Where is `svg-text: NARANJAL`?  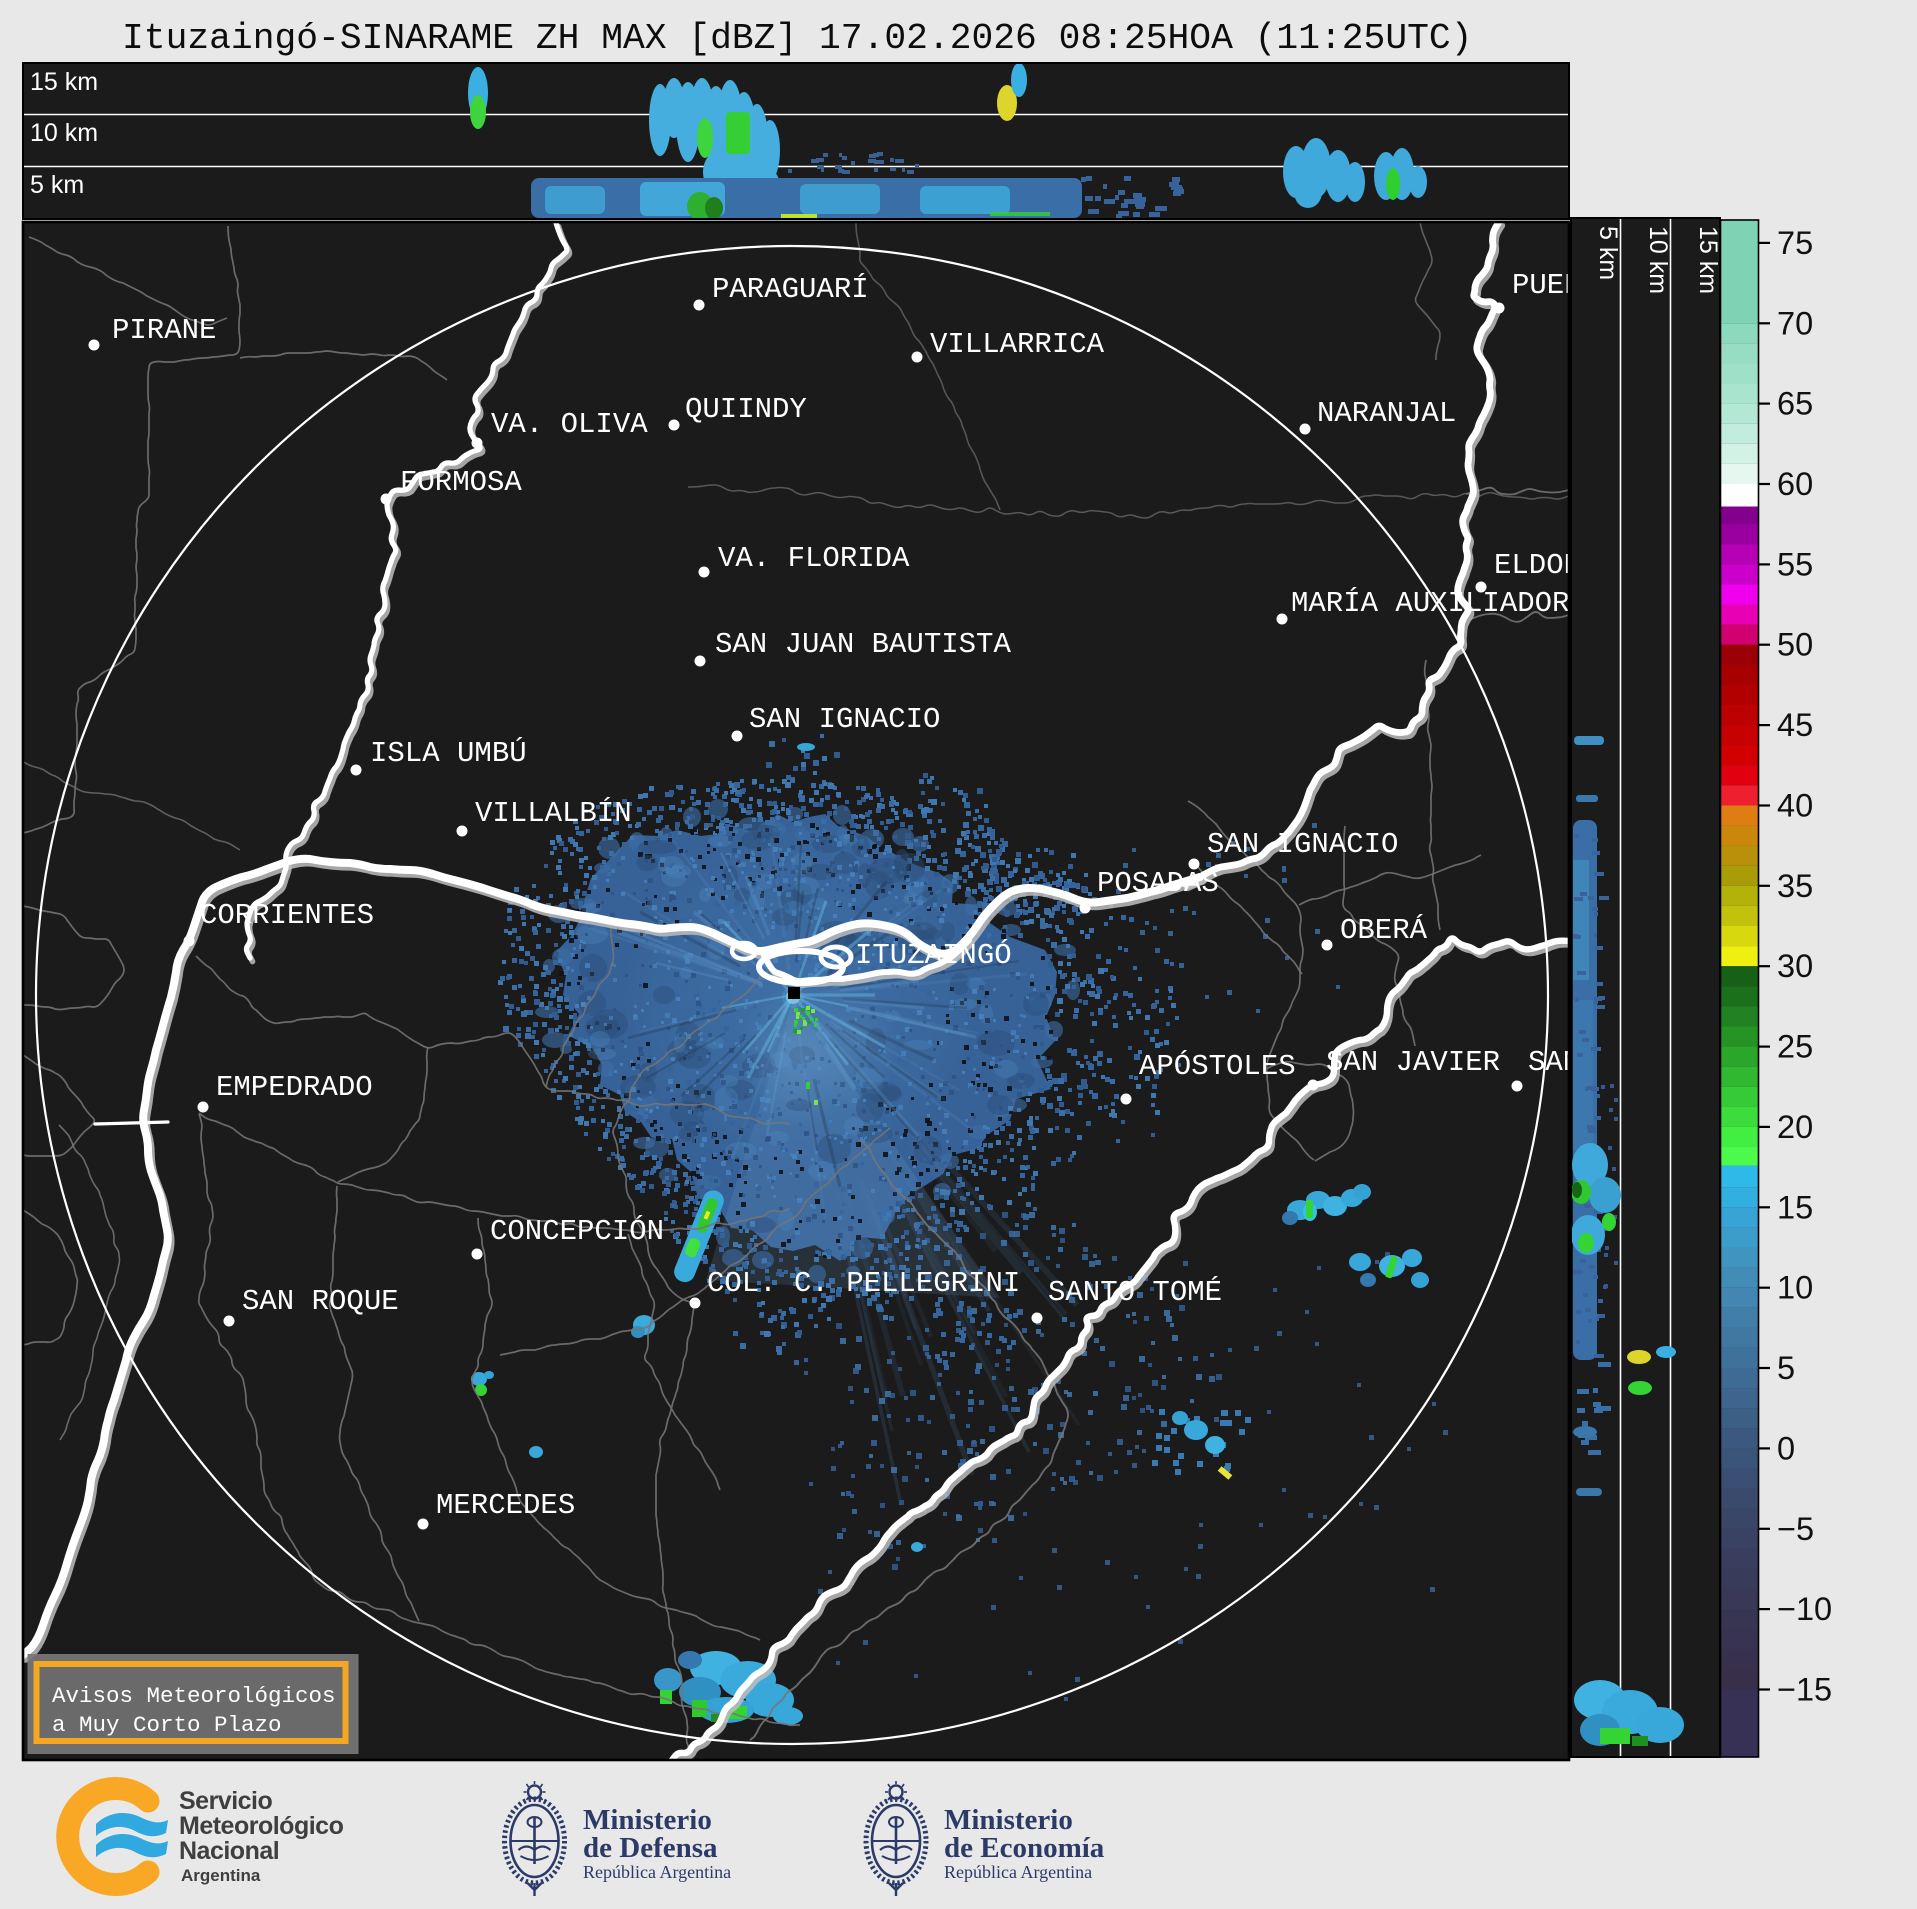
svg-text: NARANJAL is located at coordinates (1386, 413).